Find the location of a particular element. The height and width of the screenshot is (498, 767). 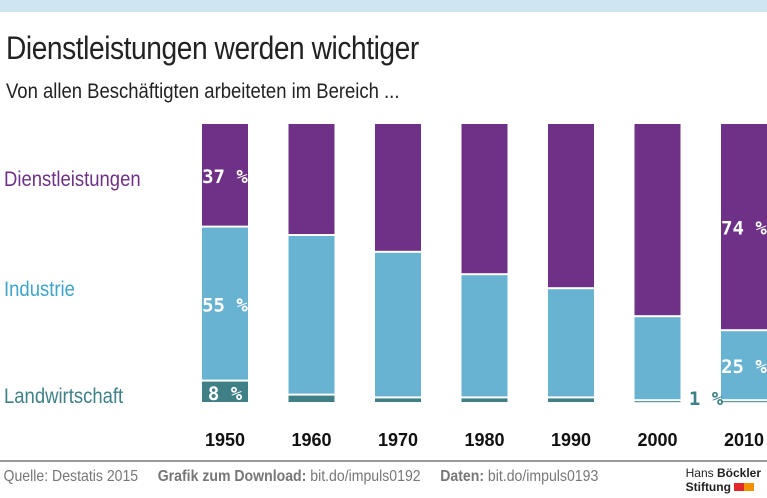

bar-industrie-2010 is located at coordinates (744, 365).